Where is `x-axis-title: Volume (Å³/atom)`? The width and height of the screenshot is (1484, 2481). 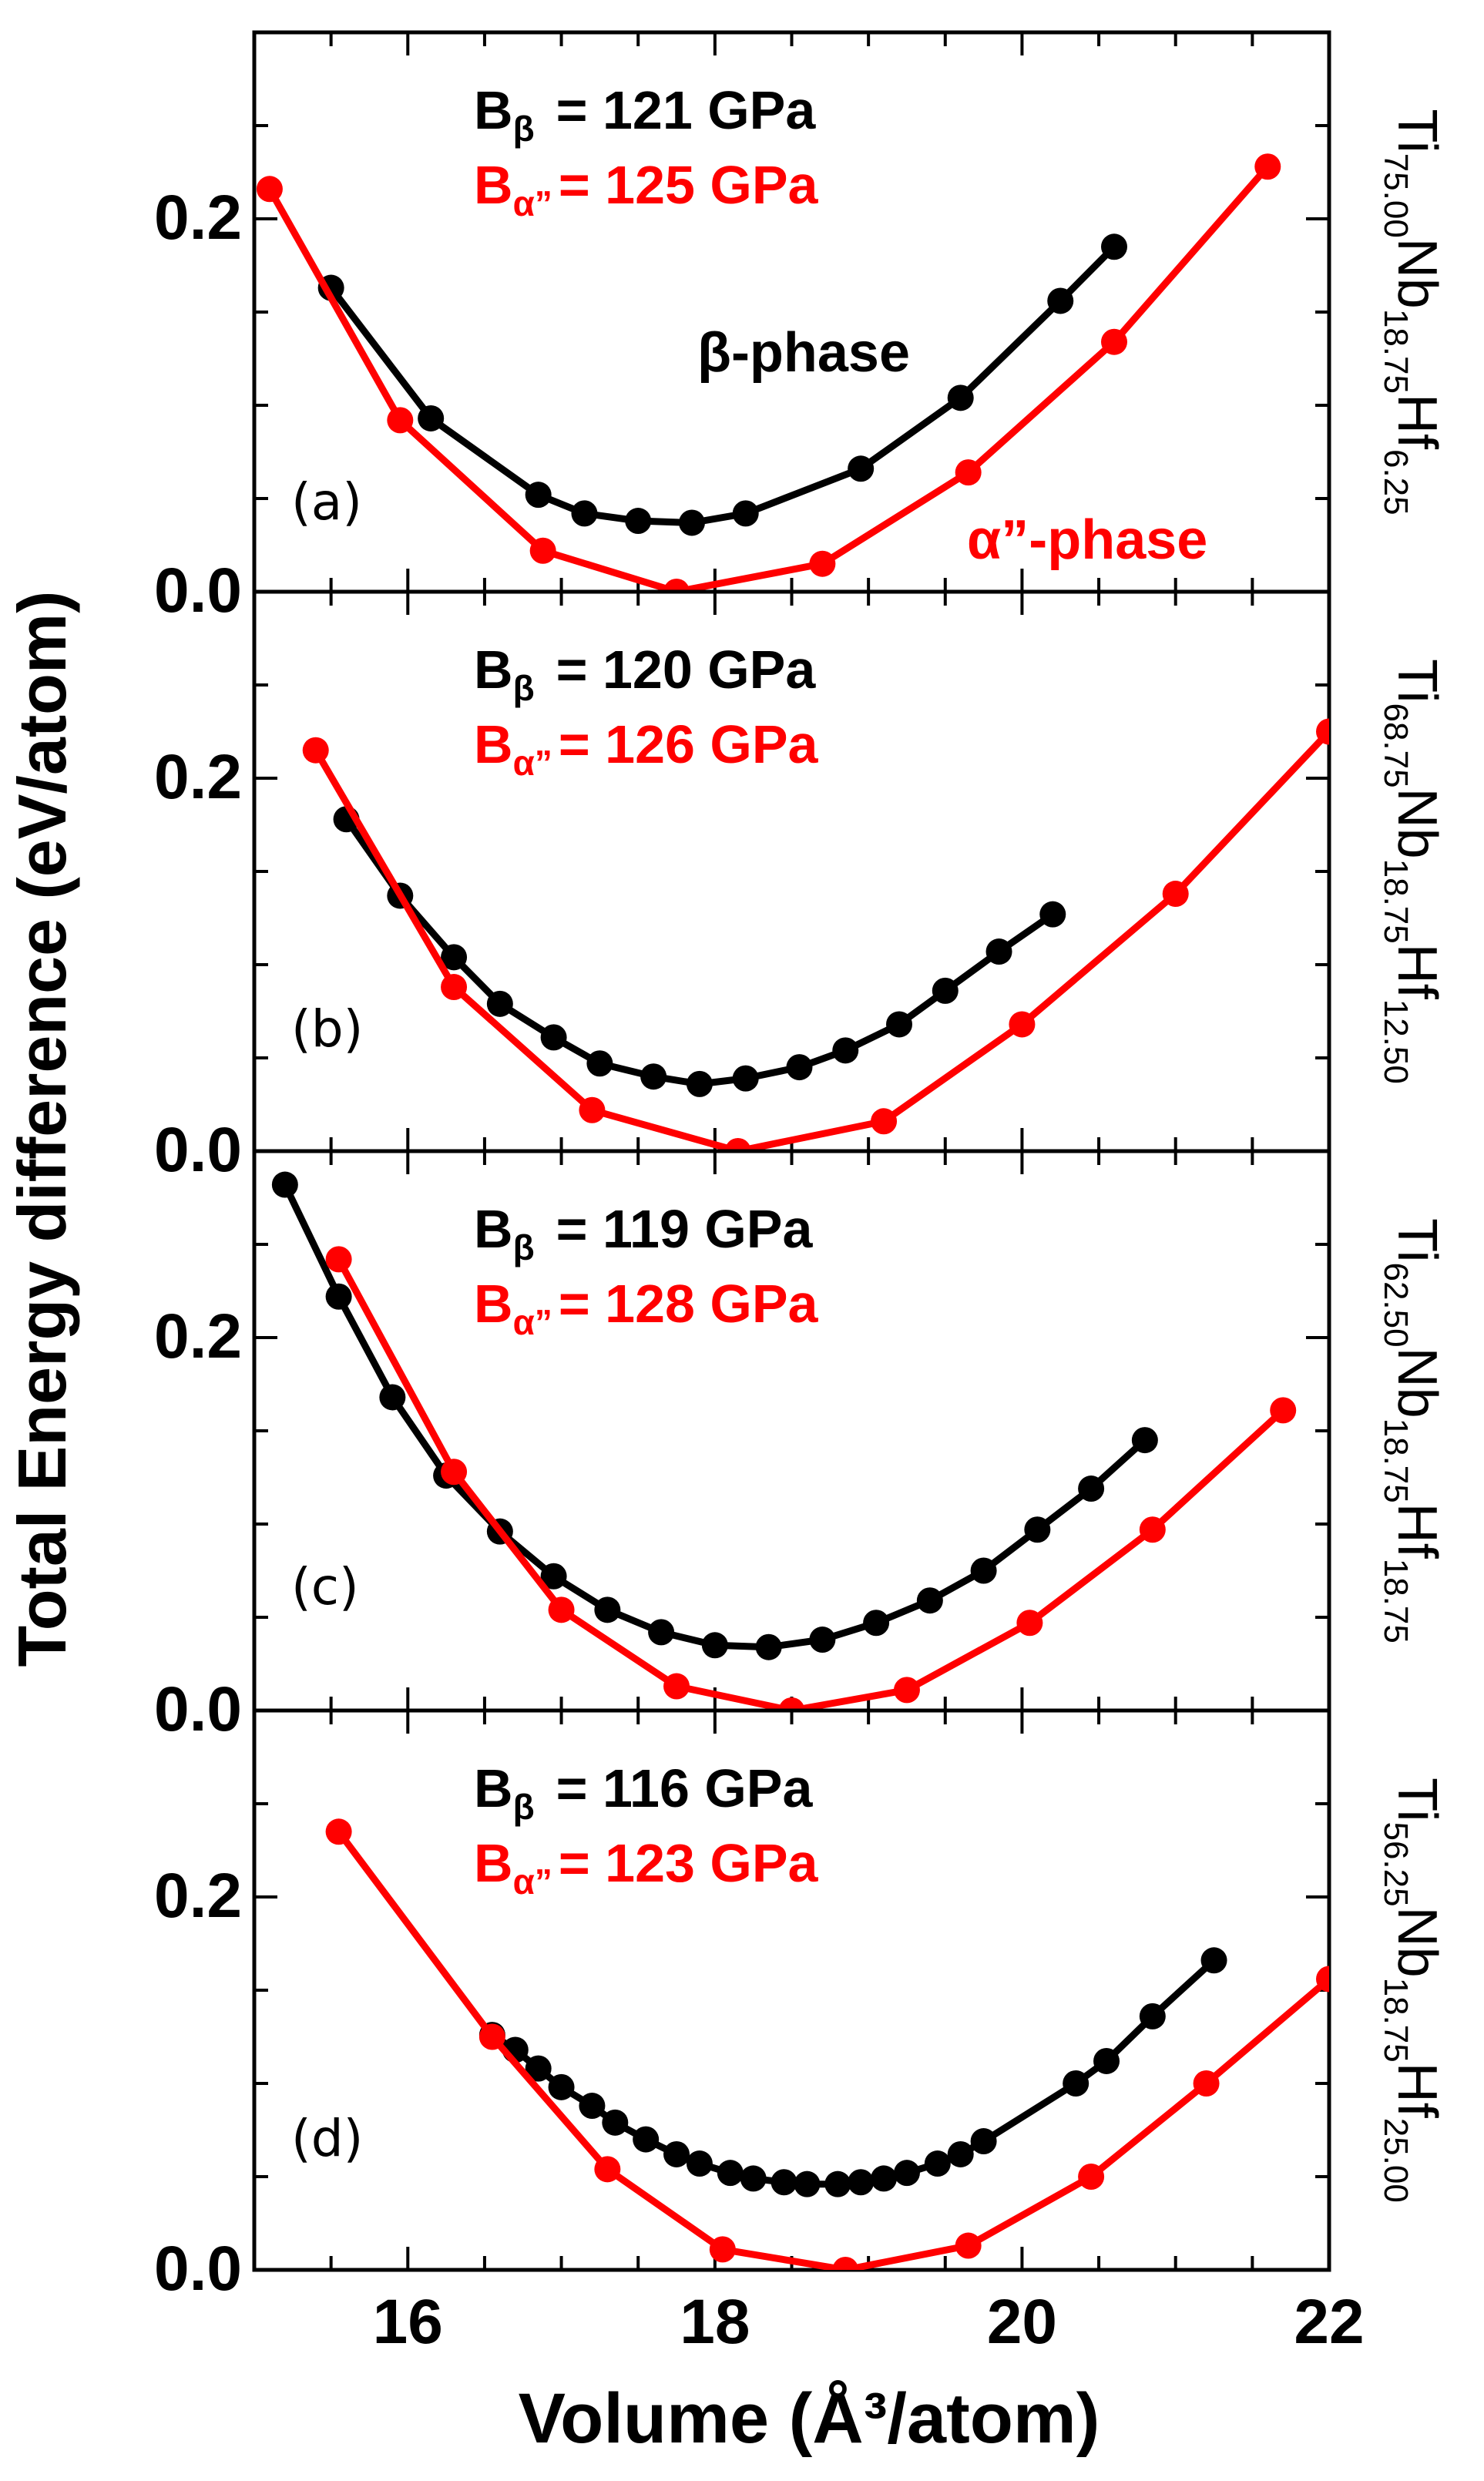 x-axis-title: Volume (Å³/atom) is located at coordinates (809, 2418).